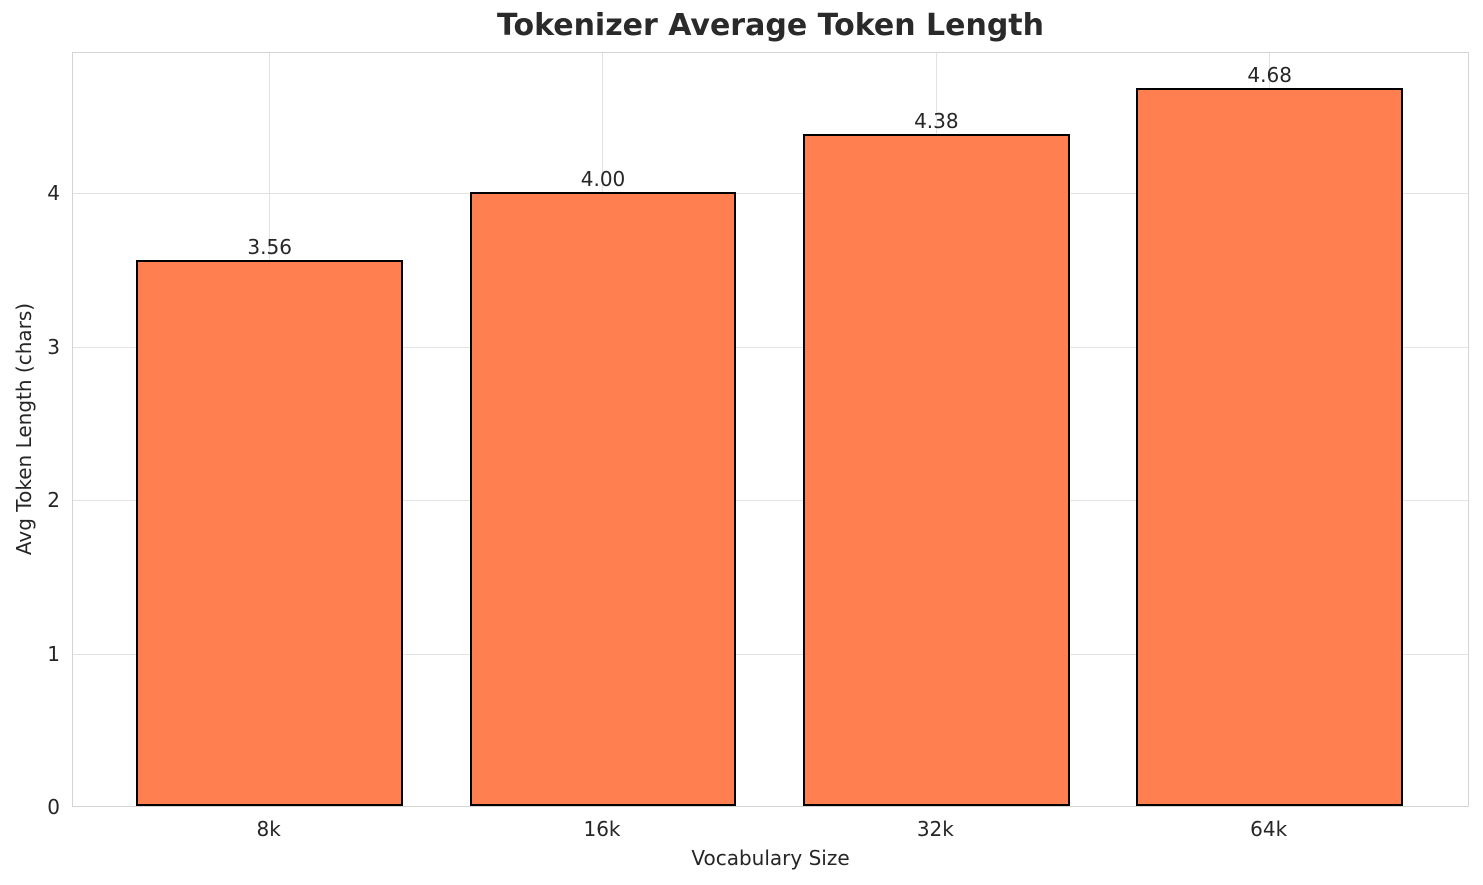 This screenshot has width=1483, height=885. I want to click on bar-value-label: 4.00, so click(603, 179).